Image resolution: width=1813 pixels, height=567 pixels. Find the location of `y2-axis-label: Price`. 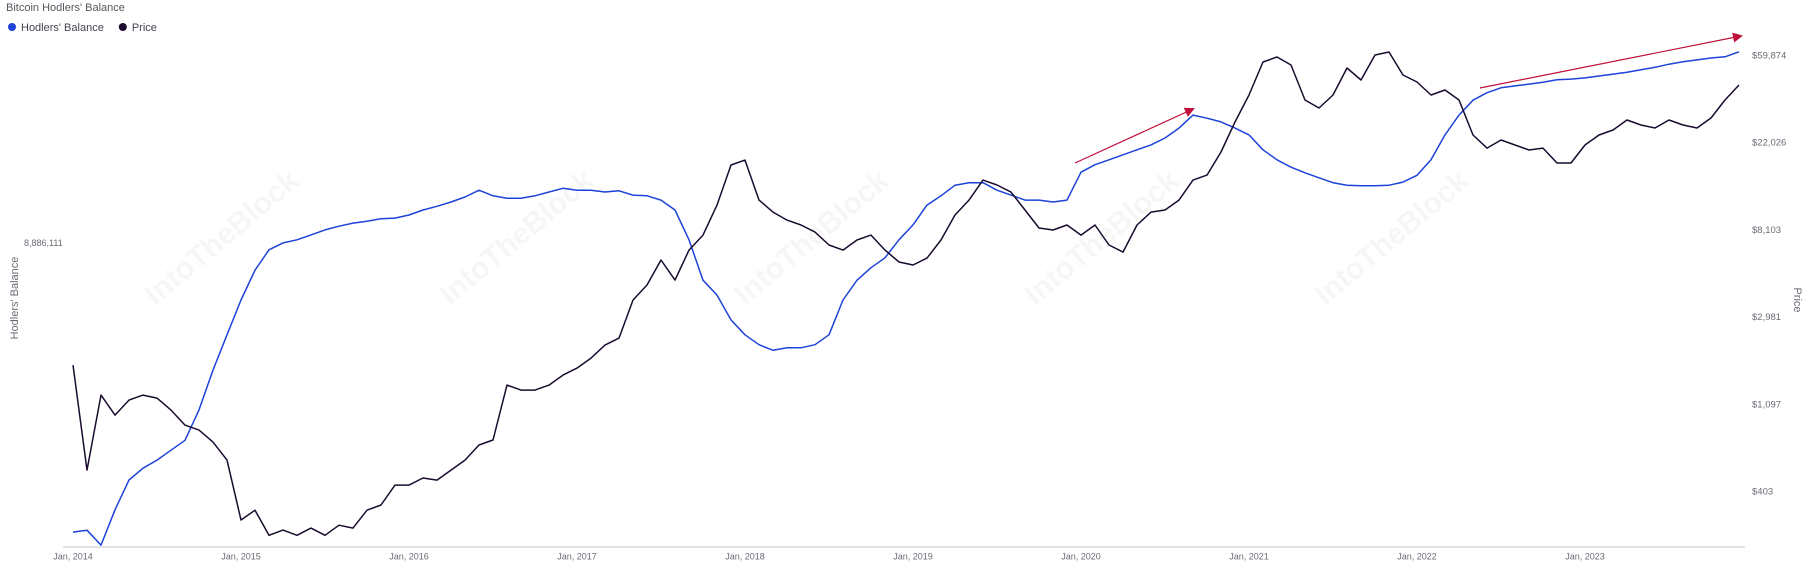

y2-axis-label: Price is located at coordinates (1797, 299).